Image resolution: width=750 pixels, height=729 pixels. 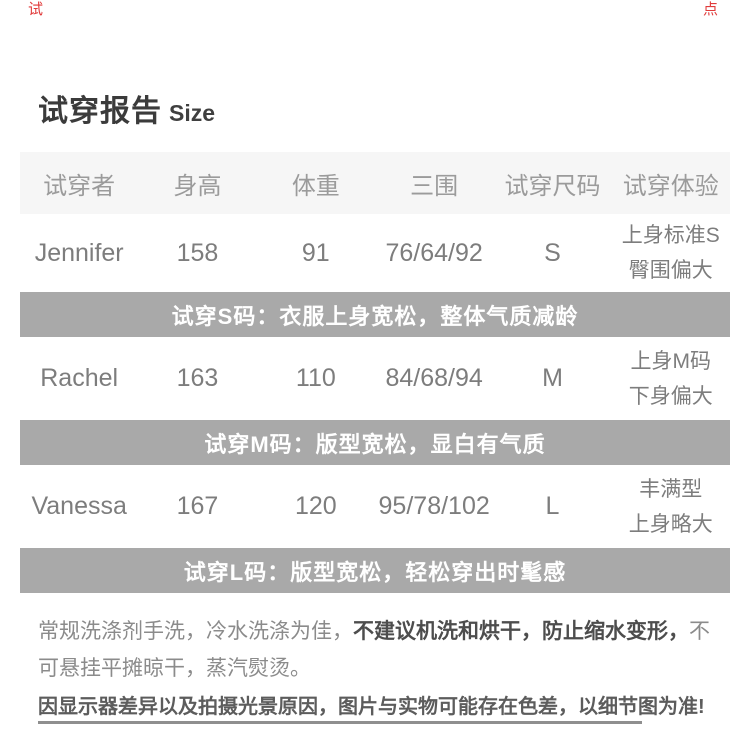 I want to click on cell-tester: Vanessa, so click(x=79, y=506).